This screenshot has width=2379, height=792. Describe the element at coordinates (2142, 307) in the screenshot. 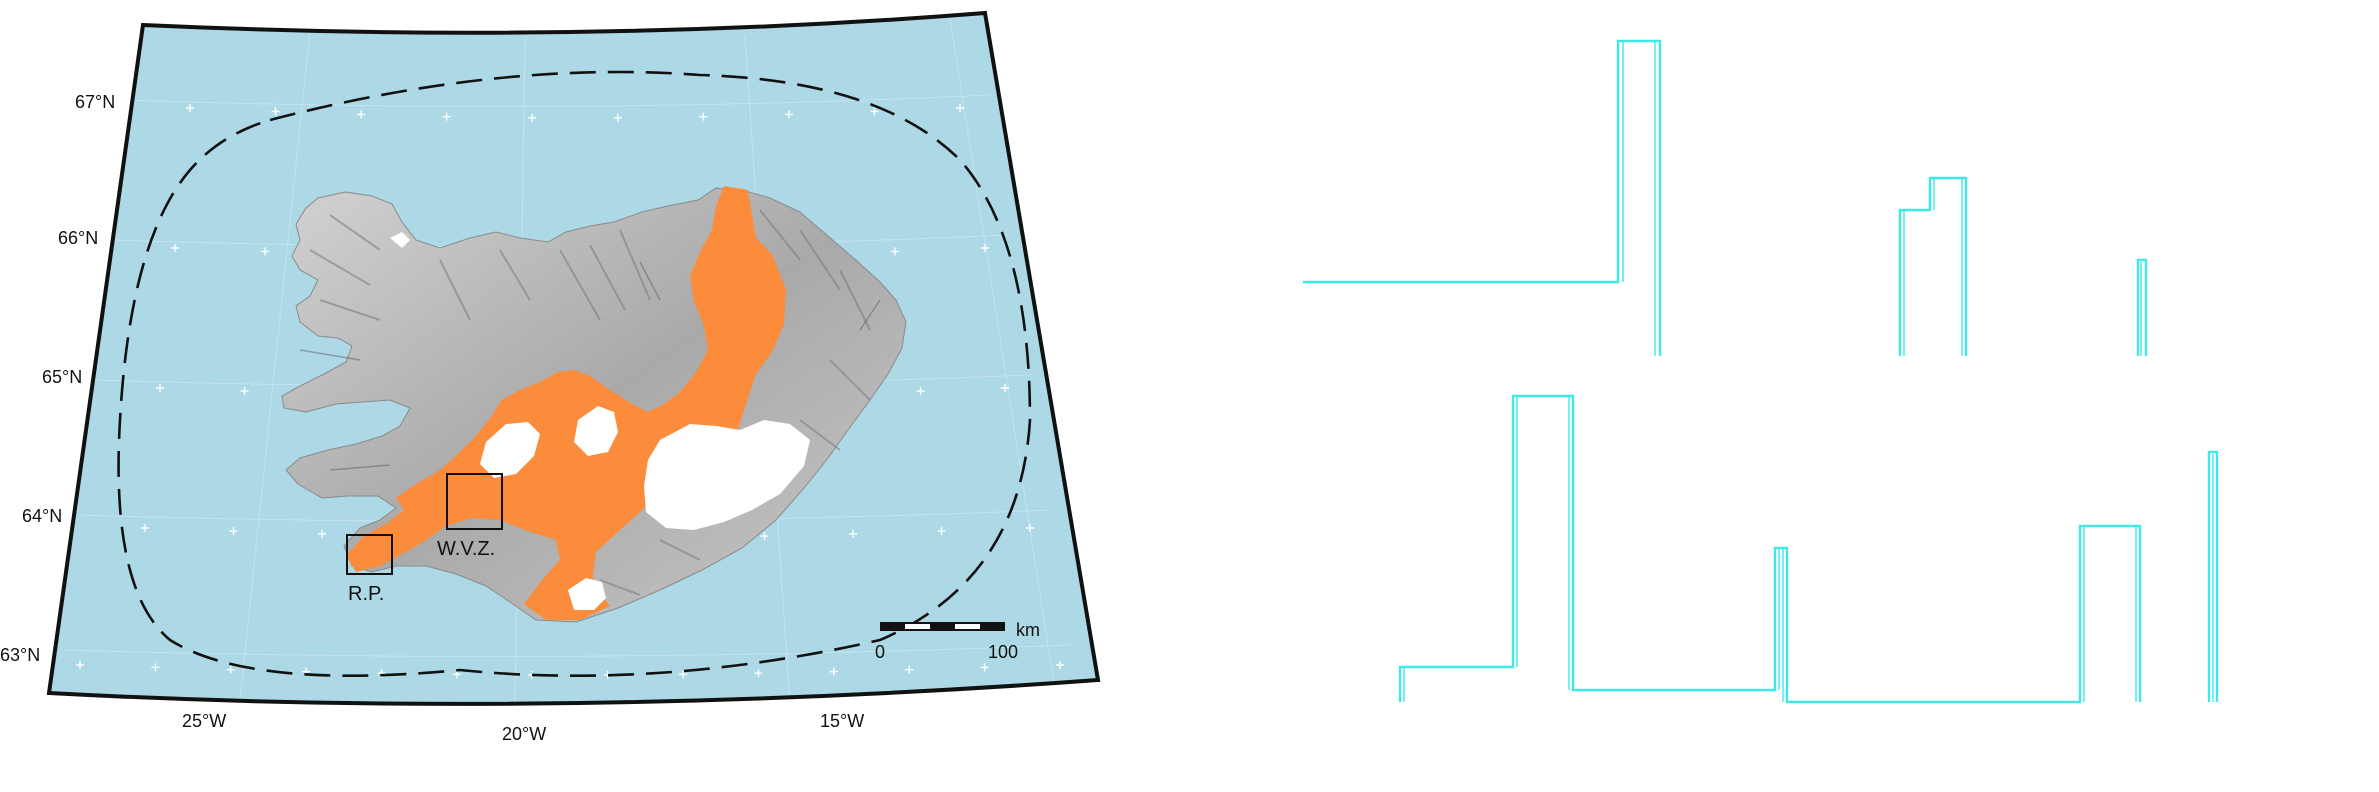

I see `upper-trace-right` at that location.